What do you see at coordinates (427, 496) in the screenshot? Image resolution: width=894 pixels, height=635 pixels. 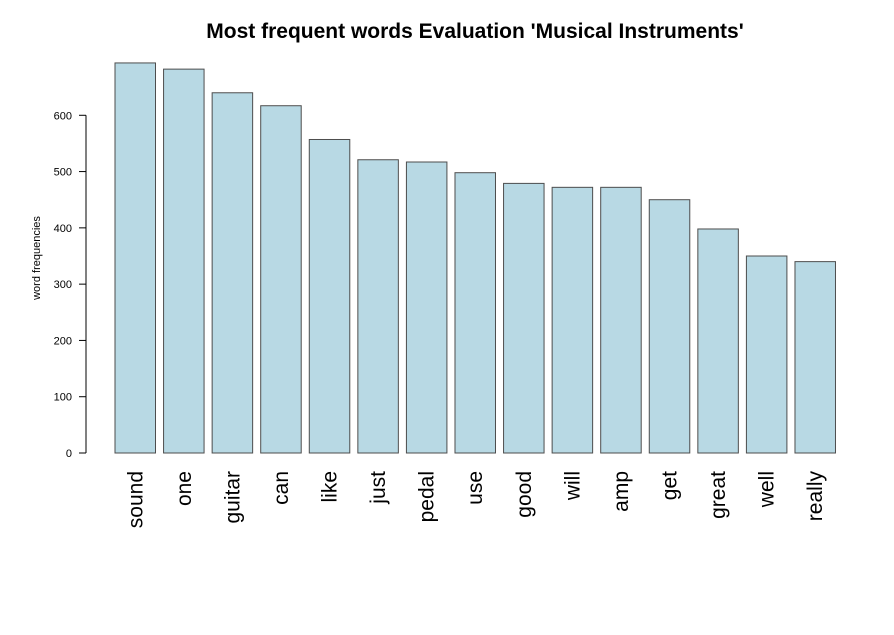 I see `x-tick-label-pedal: pedal` at bounding box center [427, 496].